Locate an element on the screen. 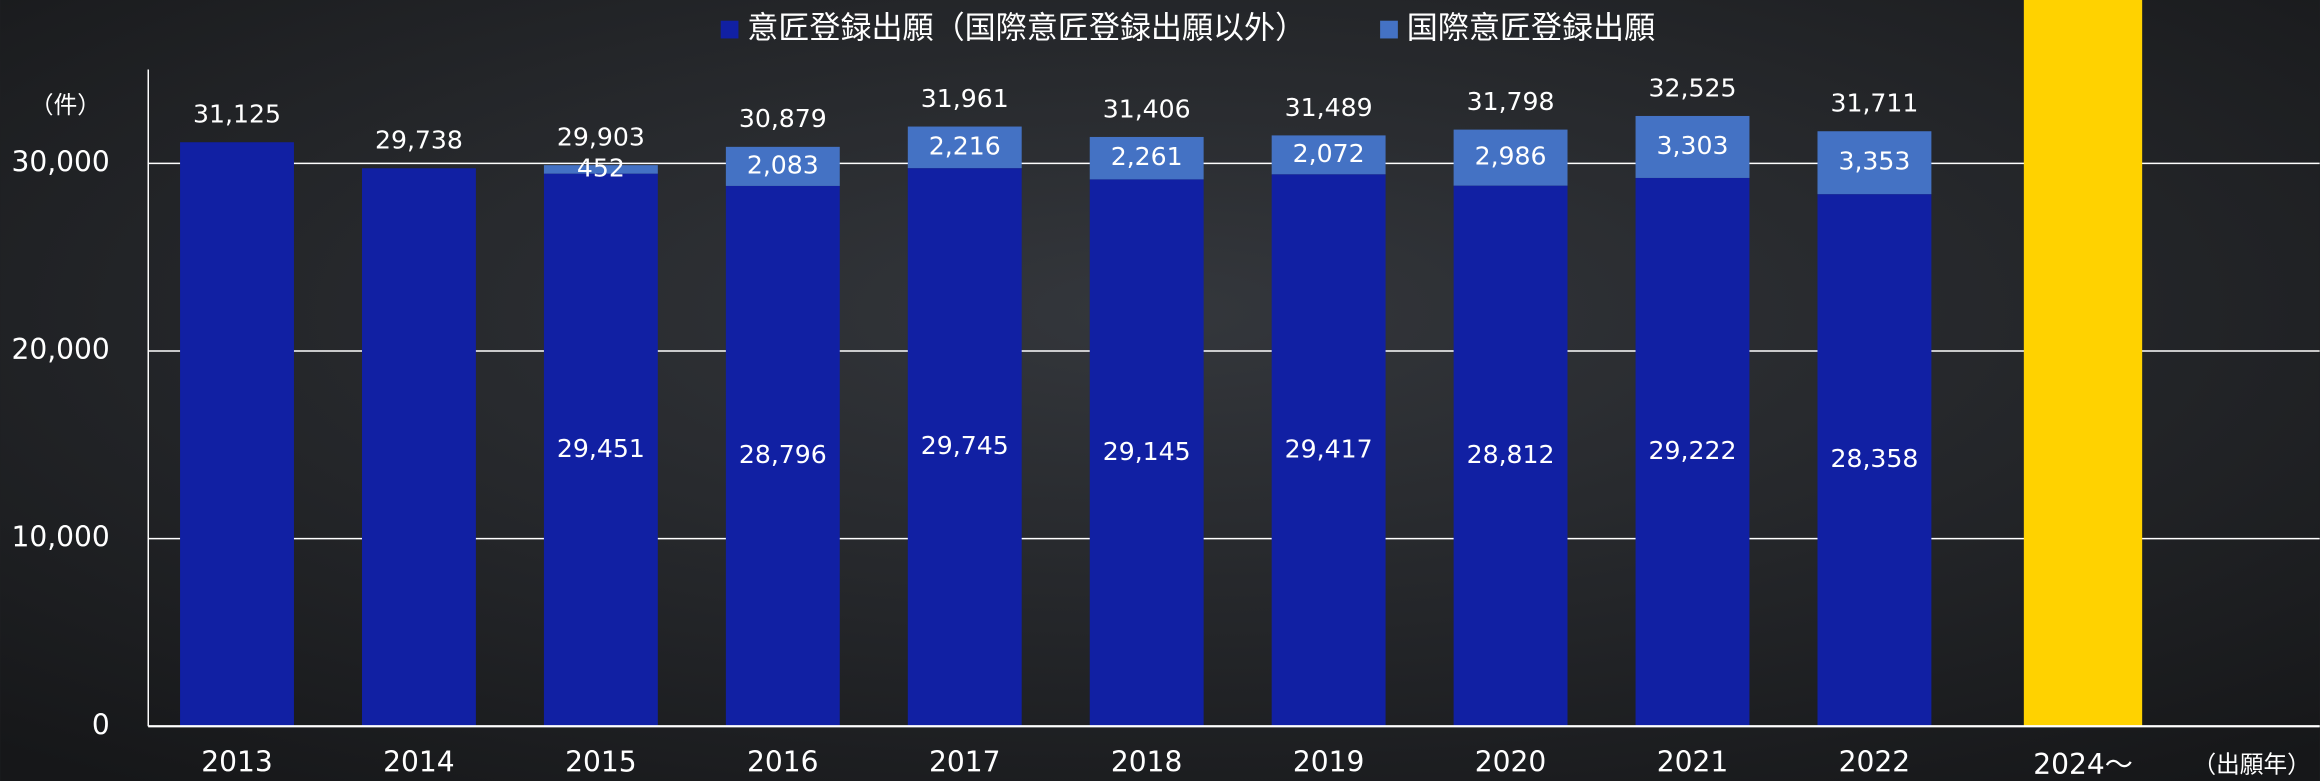 The height and width of the screenshot is (781, 2320). data-label: 29,451 is located at coordinates (601, 448).